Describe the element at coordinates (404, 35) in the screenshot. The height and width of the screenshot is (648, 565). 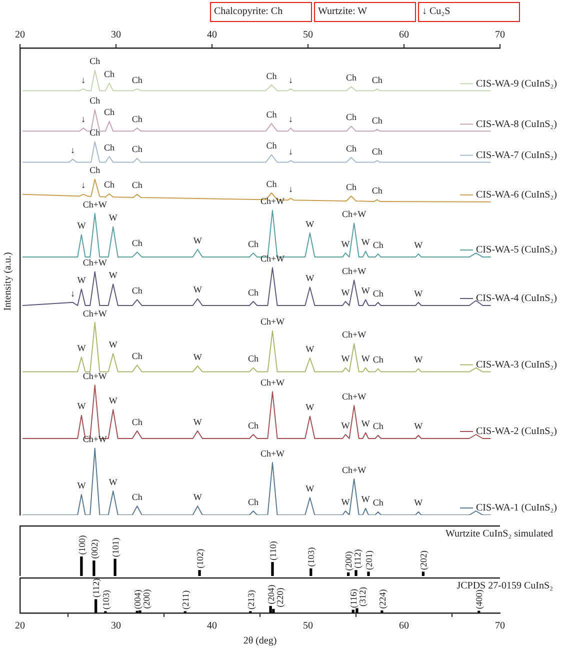
I see `x-tick-label: 60` at that location.